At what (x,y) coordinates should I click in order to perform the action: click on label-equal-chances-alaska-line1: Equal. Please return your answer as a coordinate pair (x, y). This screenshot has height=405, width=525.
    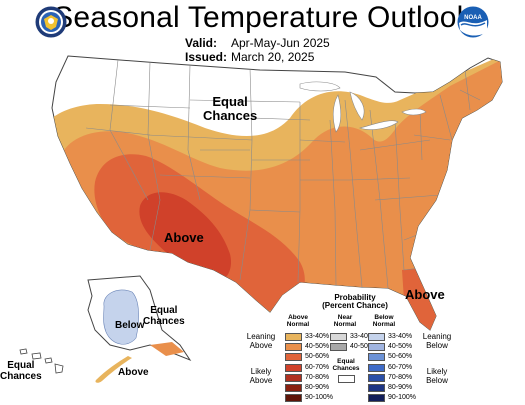
    Looking at the image, I should click on (164, 310).